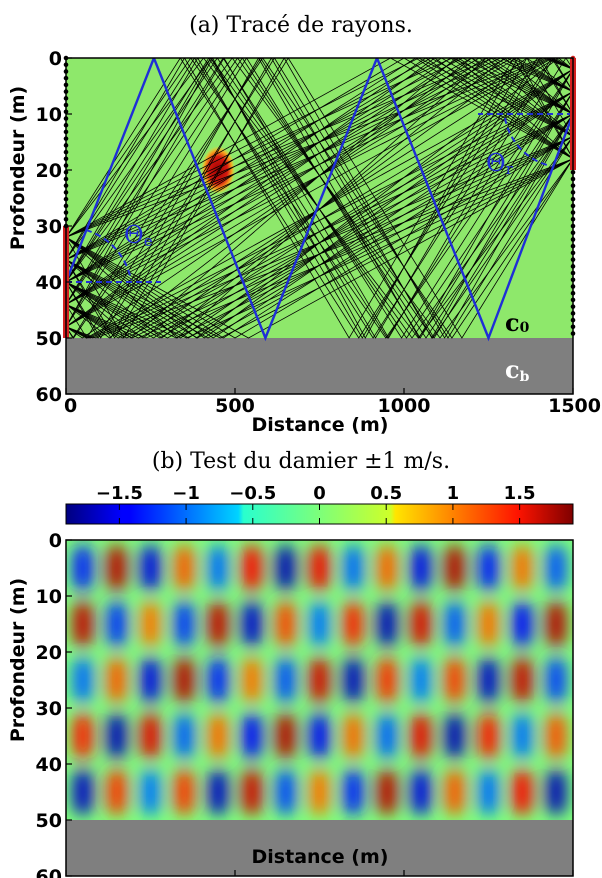 Image resolution: width=602 pixels, height=878 pixels. Describe the element at coordinates (517, 322) in the screenshot. I see `label-c0: c0` at that location.